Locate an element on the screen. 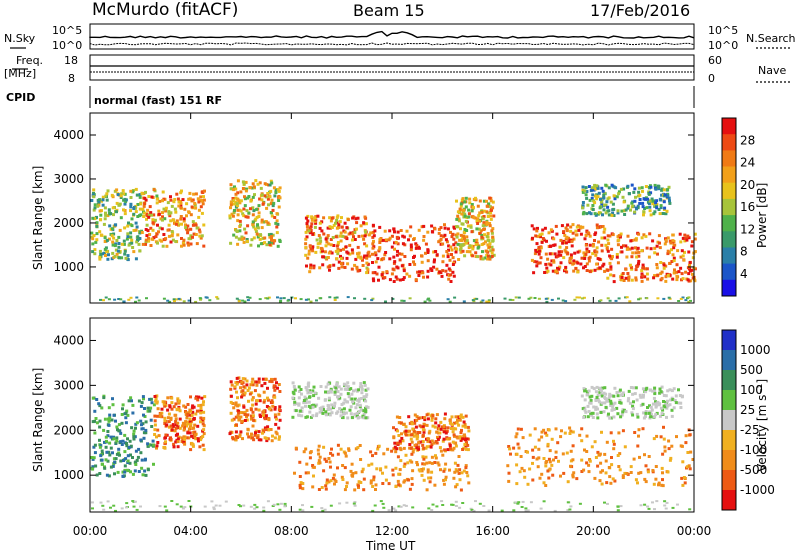  velocity-colorbar-swatch is located at coordinates (729, 420).